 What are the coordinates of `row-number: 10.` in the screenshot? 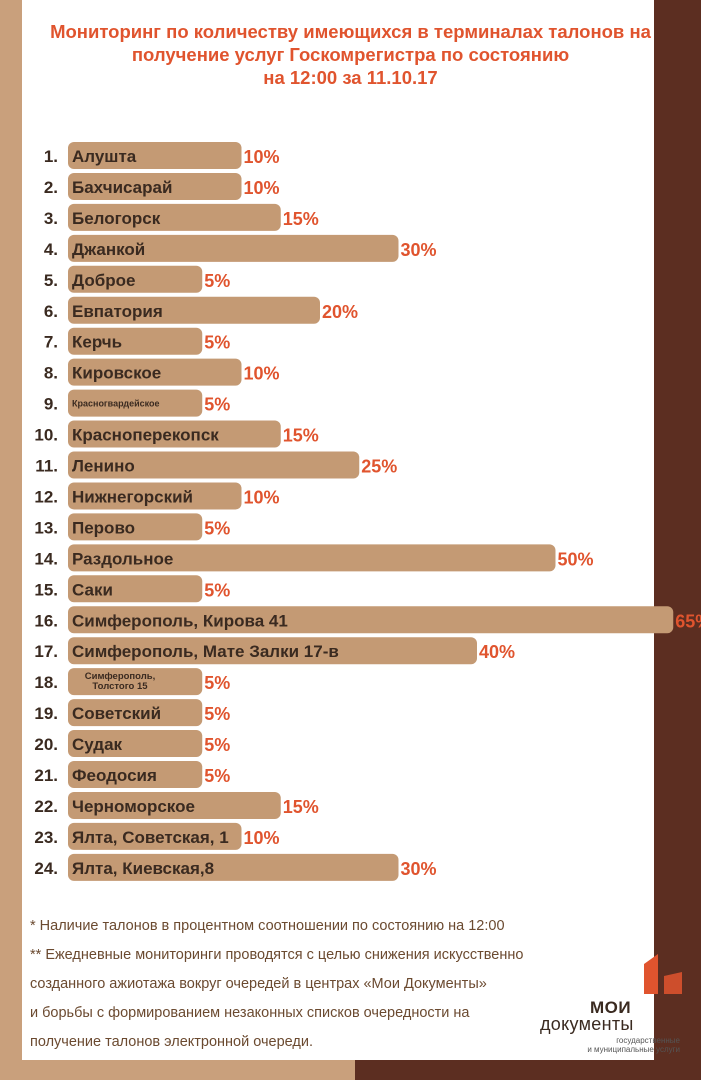 It's located at (46, 435).